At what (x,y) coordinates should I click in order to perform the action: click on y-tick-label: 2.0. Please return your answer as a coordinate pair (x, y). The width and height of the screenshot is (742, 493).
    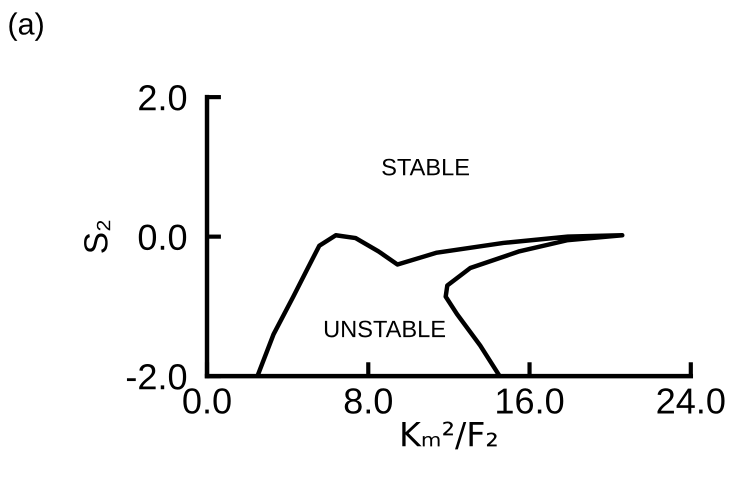
    Looking at the image, I should click on (162, 97).